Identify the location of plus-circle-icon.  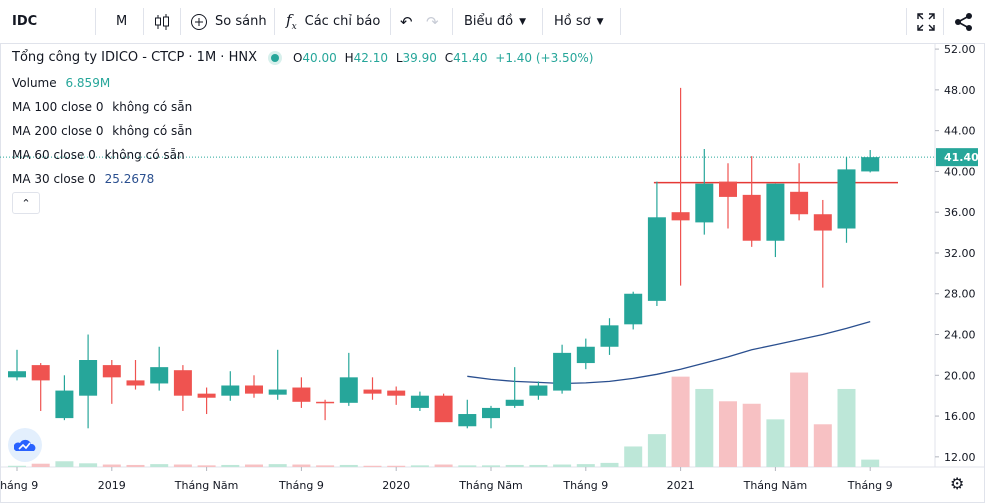
(199, 21).